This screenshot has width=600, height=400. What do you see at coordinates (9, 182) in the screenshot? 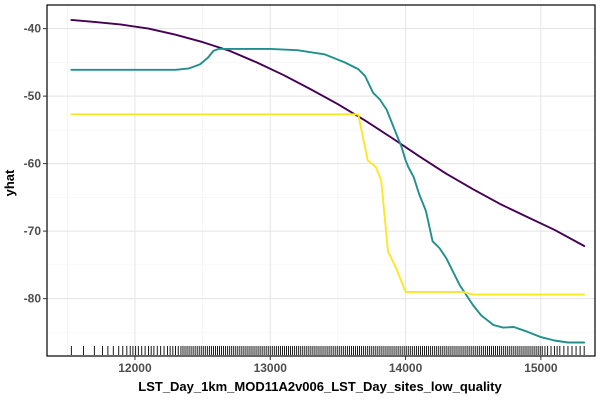
I see `y-axis-title: yhat` at bounding box center [9, 182].